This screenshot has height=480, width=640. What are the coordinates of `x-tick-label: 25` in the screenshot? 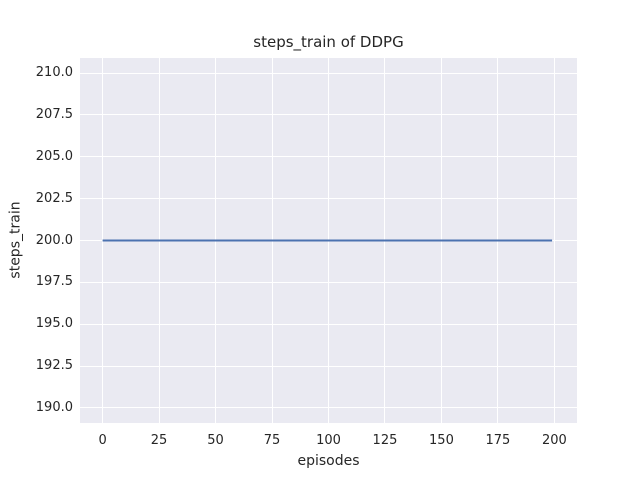 It's located at (159, 440).